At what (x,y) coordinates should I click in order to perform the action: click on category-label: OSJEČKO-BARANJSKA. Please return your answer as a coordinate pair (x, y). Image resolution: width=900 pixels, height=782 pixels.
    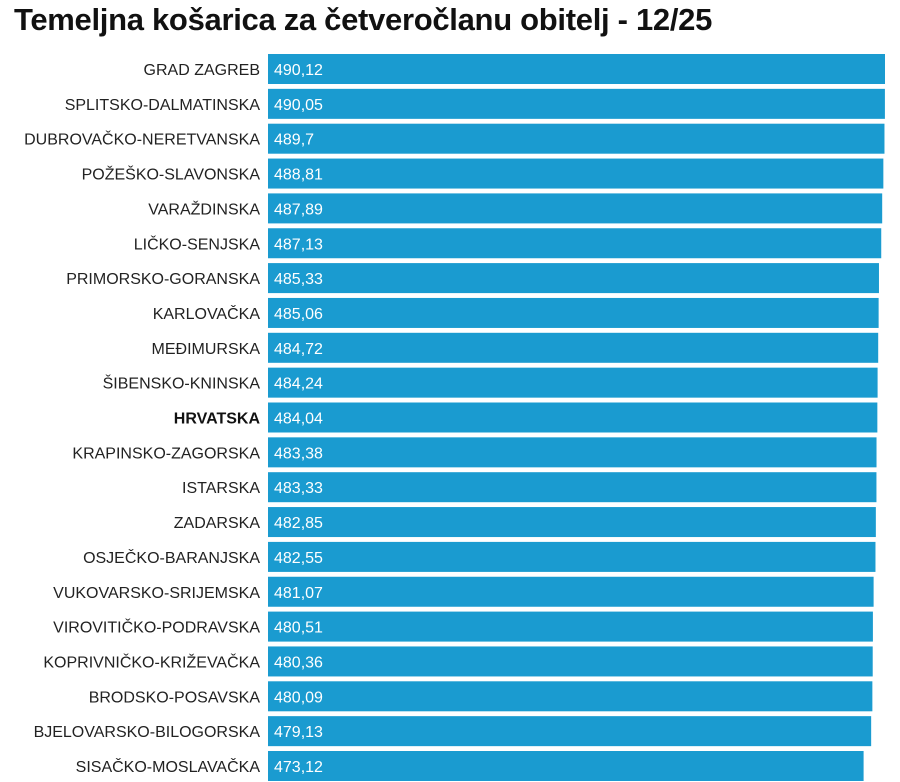
    Looking at the image, I should click on (171, 557).